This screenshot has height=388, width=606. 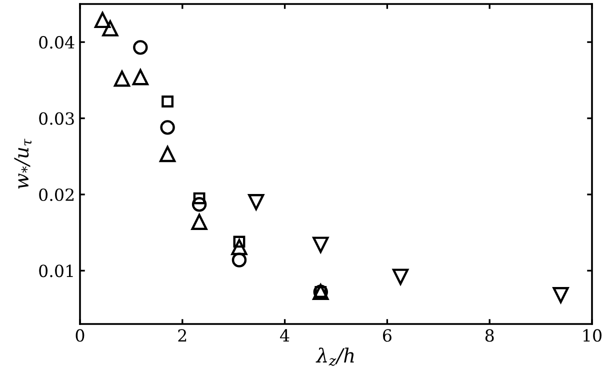 What do you see at coordinates (56, 271) in the screenshot?
I see `y-tick-label: 0.01` at bounding box center [56, 271].